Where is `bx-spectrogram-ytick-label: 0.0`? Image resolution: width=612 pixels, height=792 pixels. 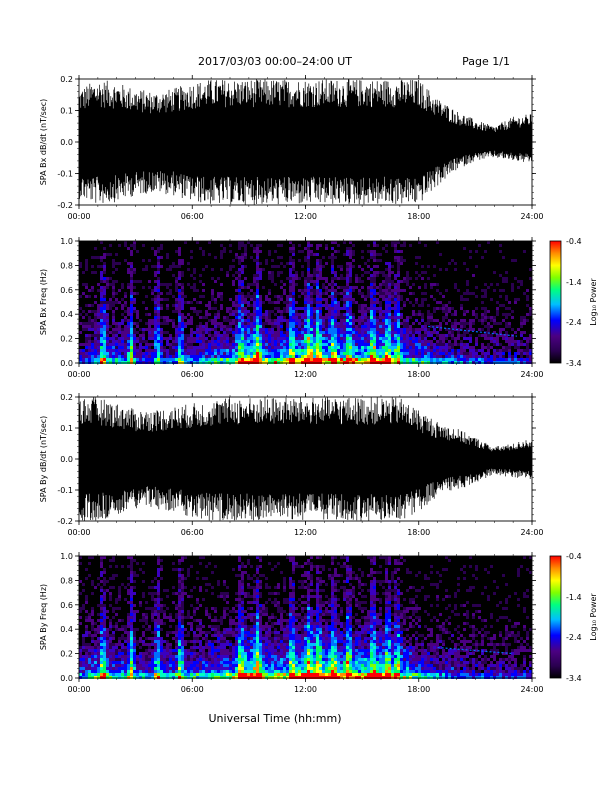
bx-spectrogram-ytick-label: 0.0 is located at coordinates (66, 363).